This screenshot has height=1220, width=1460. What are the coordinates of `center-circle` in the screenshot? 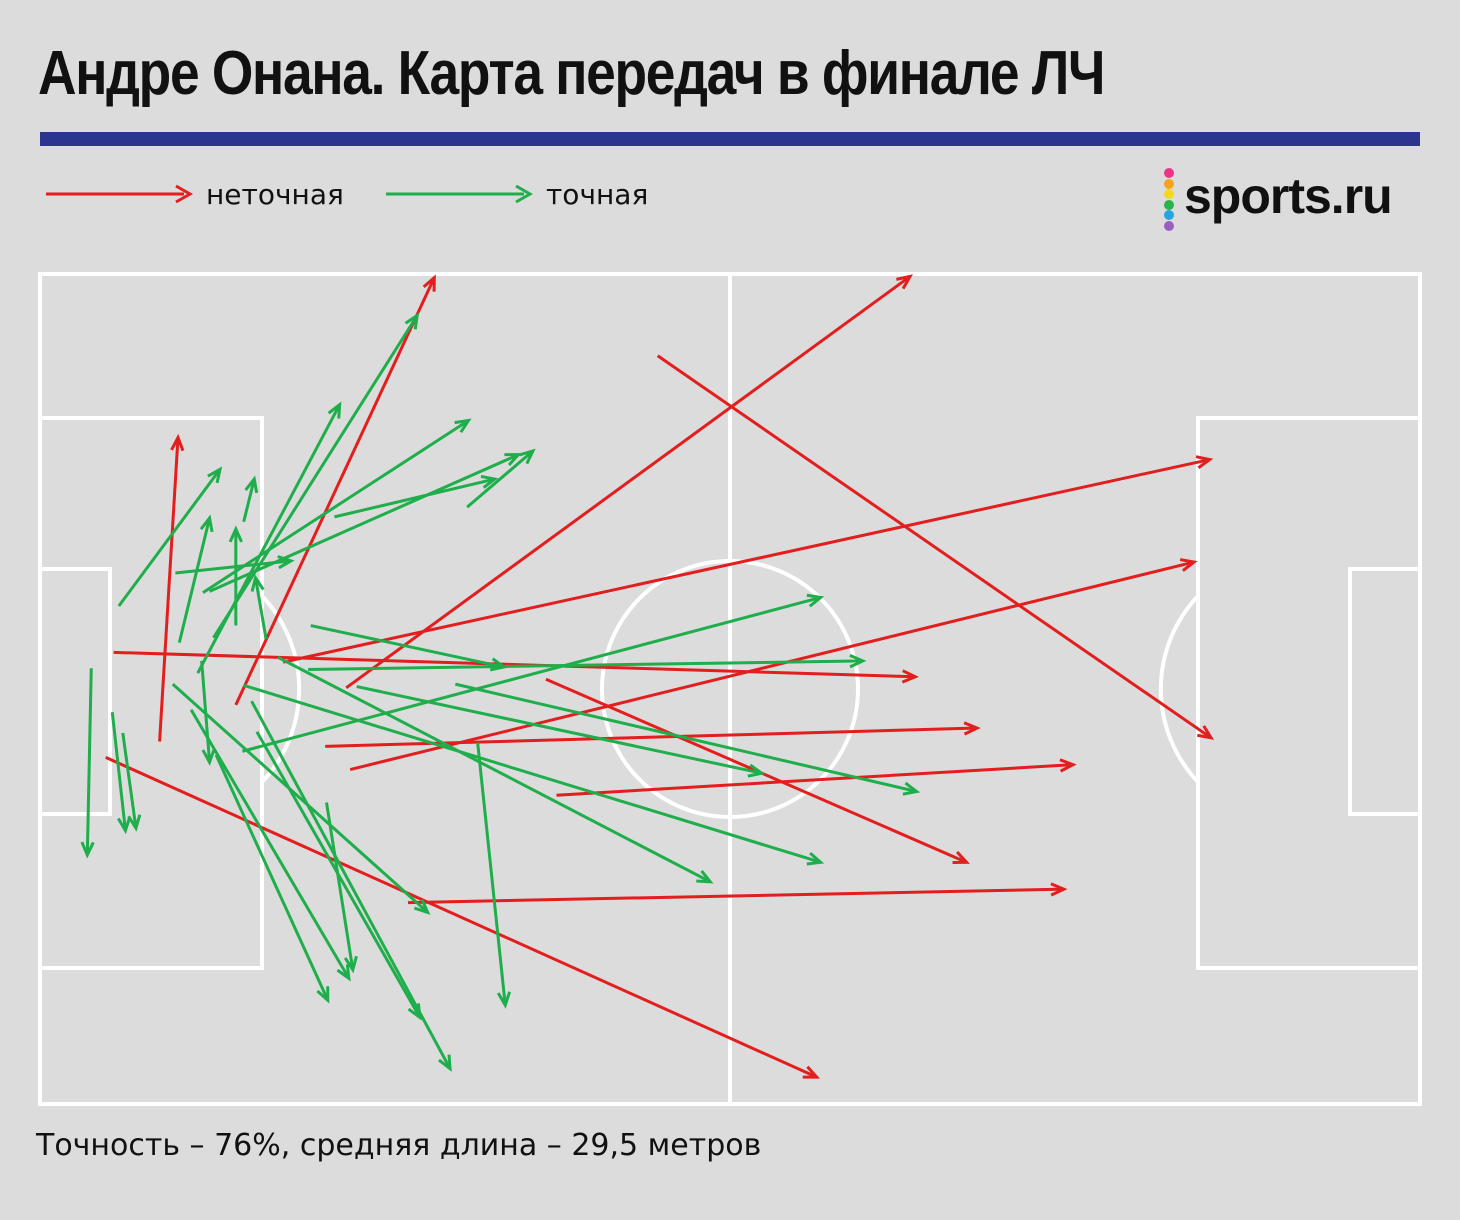 It's located at (730, 689).